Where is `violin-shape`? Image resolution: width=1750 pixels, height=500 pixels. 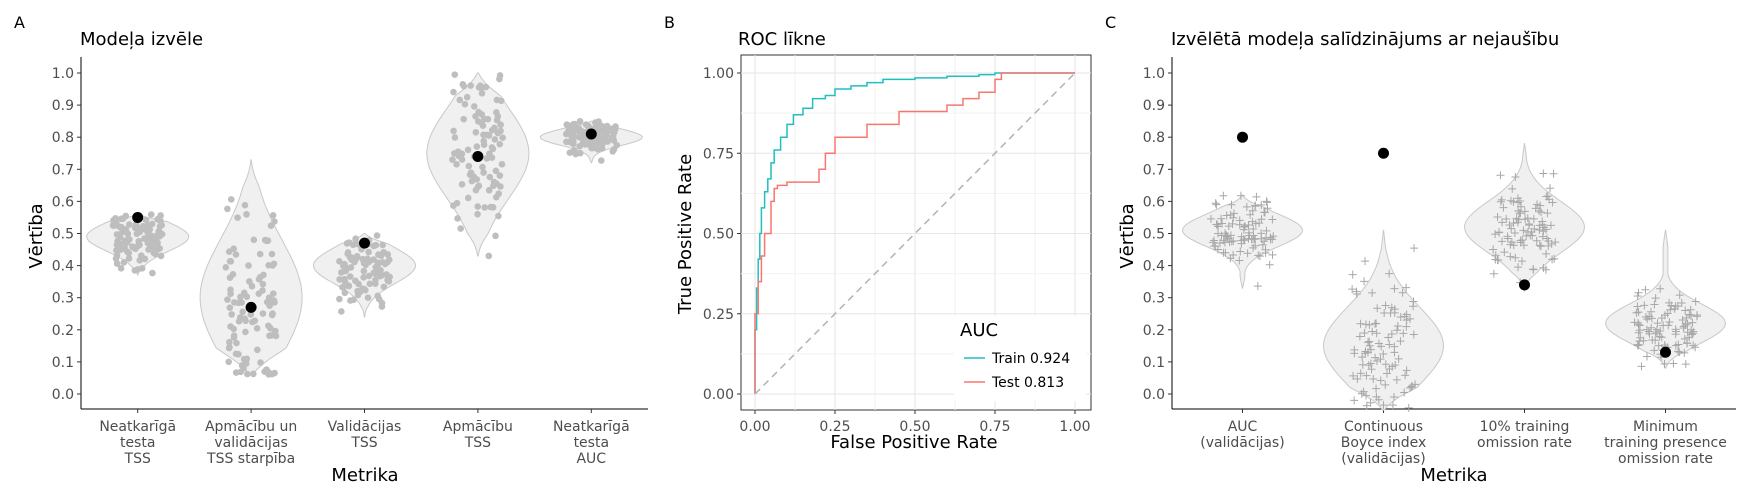 violin-shape is located at coordinates (1383, 320).